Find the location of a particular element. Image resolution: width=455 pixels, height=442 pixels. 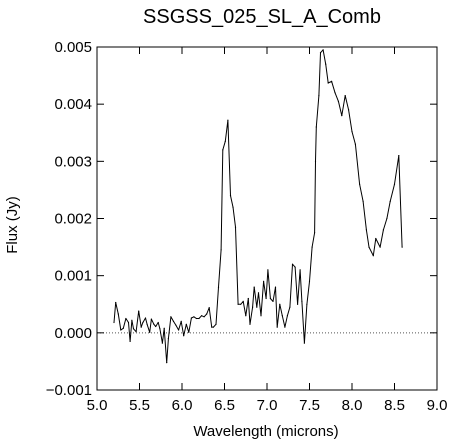

x-tick-label: 7.5 is located at coordinates (309, 405).